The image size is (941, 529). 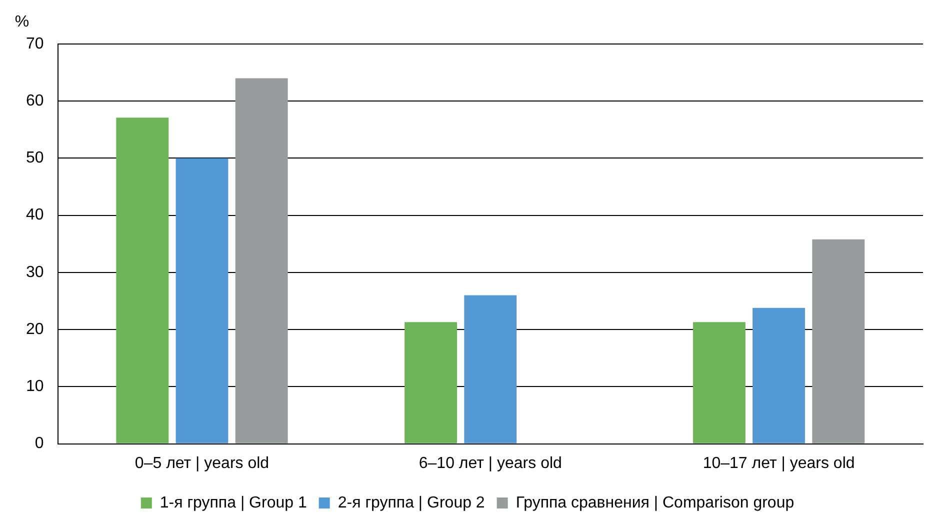 What do you see at coordinates (35, 387) in the screenshot?
I see `y-tick-label: 10` at bounding box center [35, 387].